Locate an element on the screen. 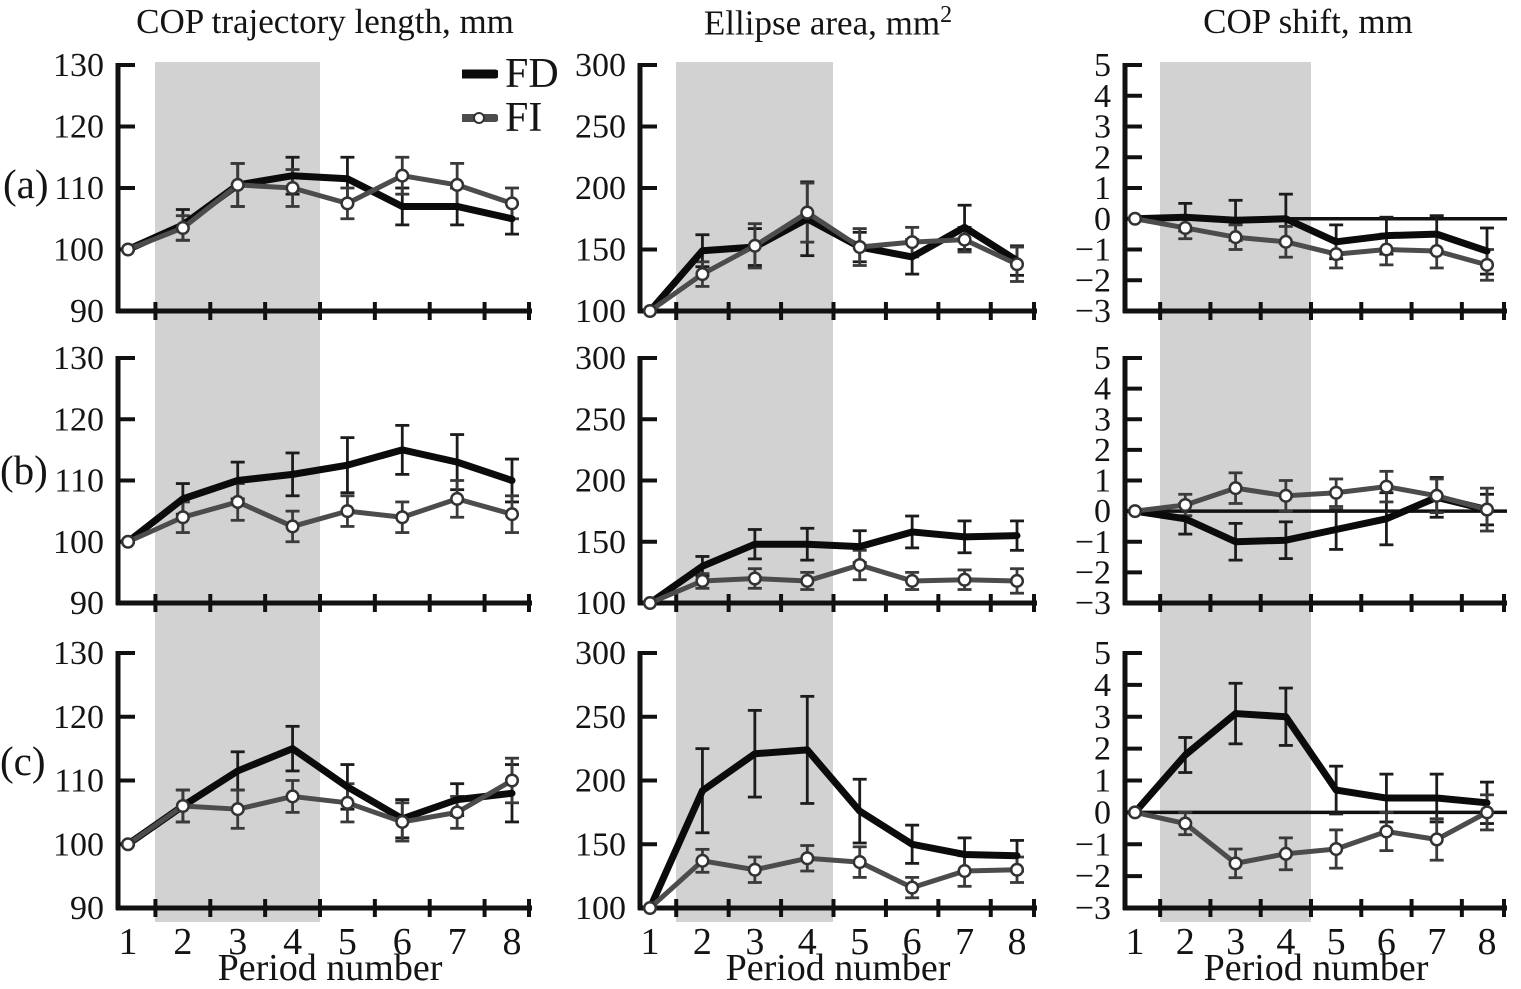 Image resolution: width=1521 pixels, height=989 pixels. x-axis-title-col2: Period number is located at coordinates (838, 968).